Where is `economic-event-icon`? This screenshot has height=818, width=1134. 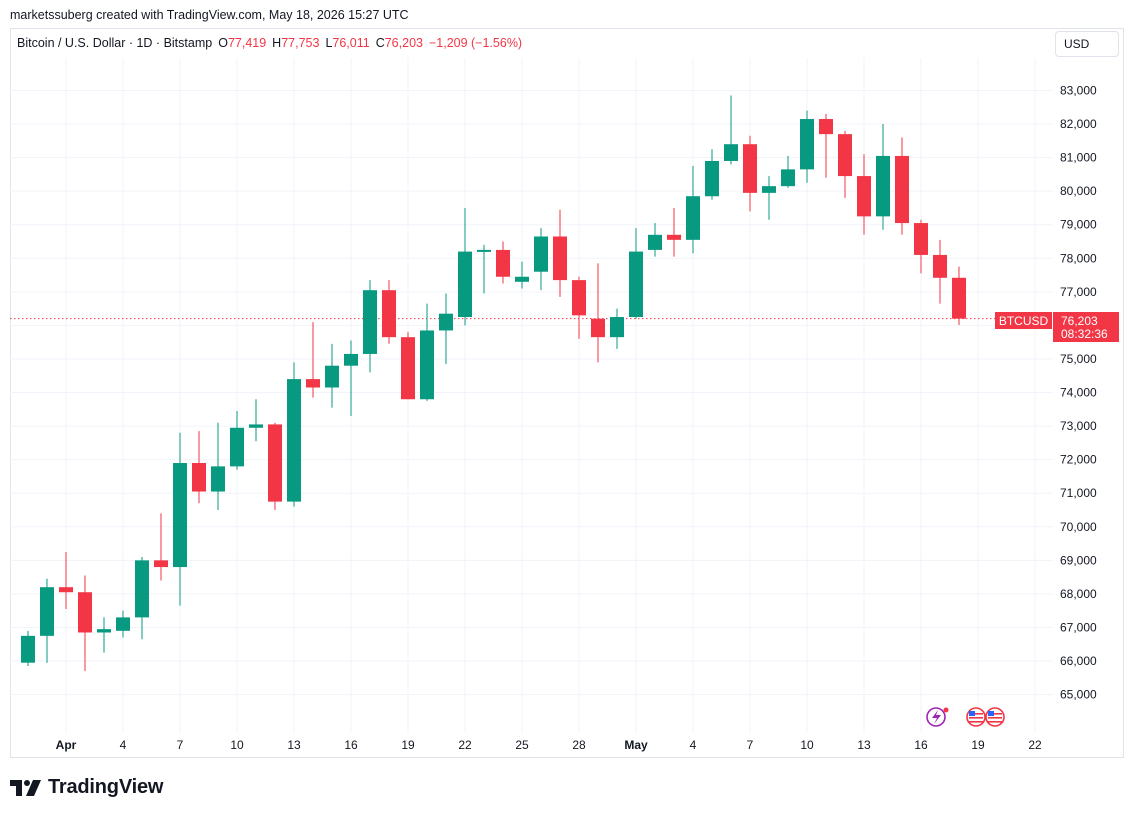 economic-event-icon is located at coordinates (937, 717).